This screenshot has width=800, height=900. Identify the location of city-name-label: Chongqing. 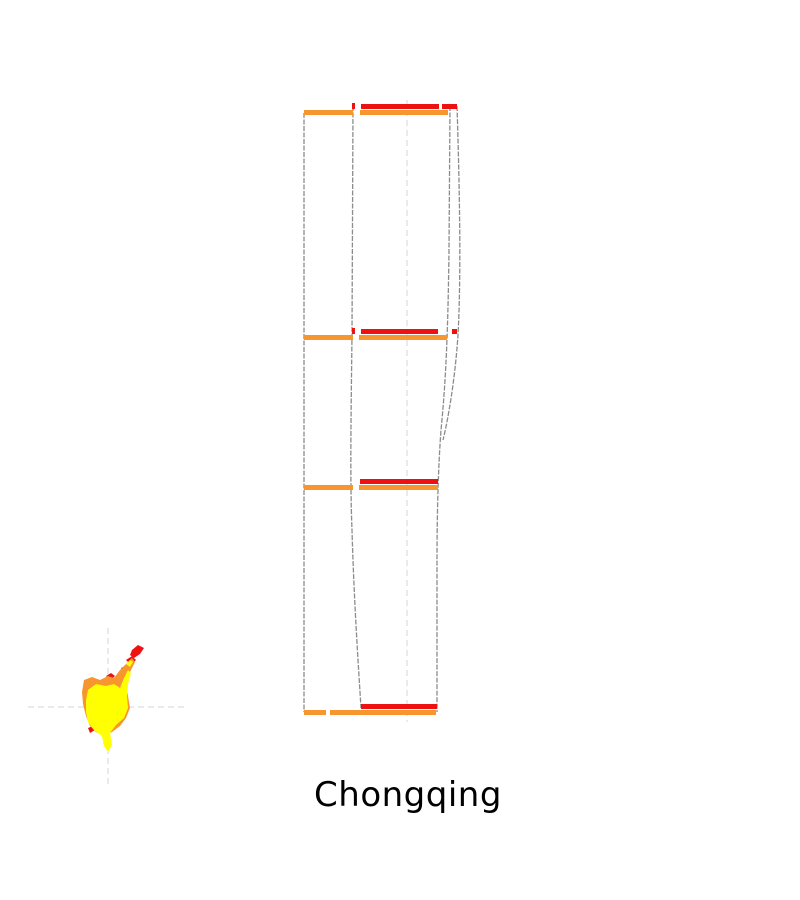
(408, 795).